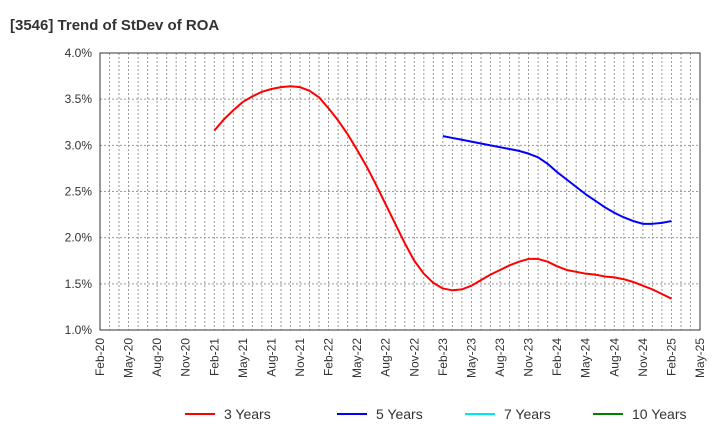 This screenshot has height=445, width=720. Describe the element at coordinates (386, 357) in the screenshot. I see `x-tick-label: Aug-22` at that location.